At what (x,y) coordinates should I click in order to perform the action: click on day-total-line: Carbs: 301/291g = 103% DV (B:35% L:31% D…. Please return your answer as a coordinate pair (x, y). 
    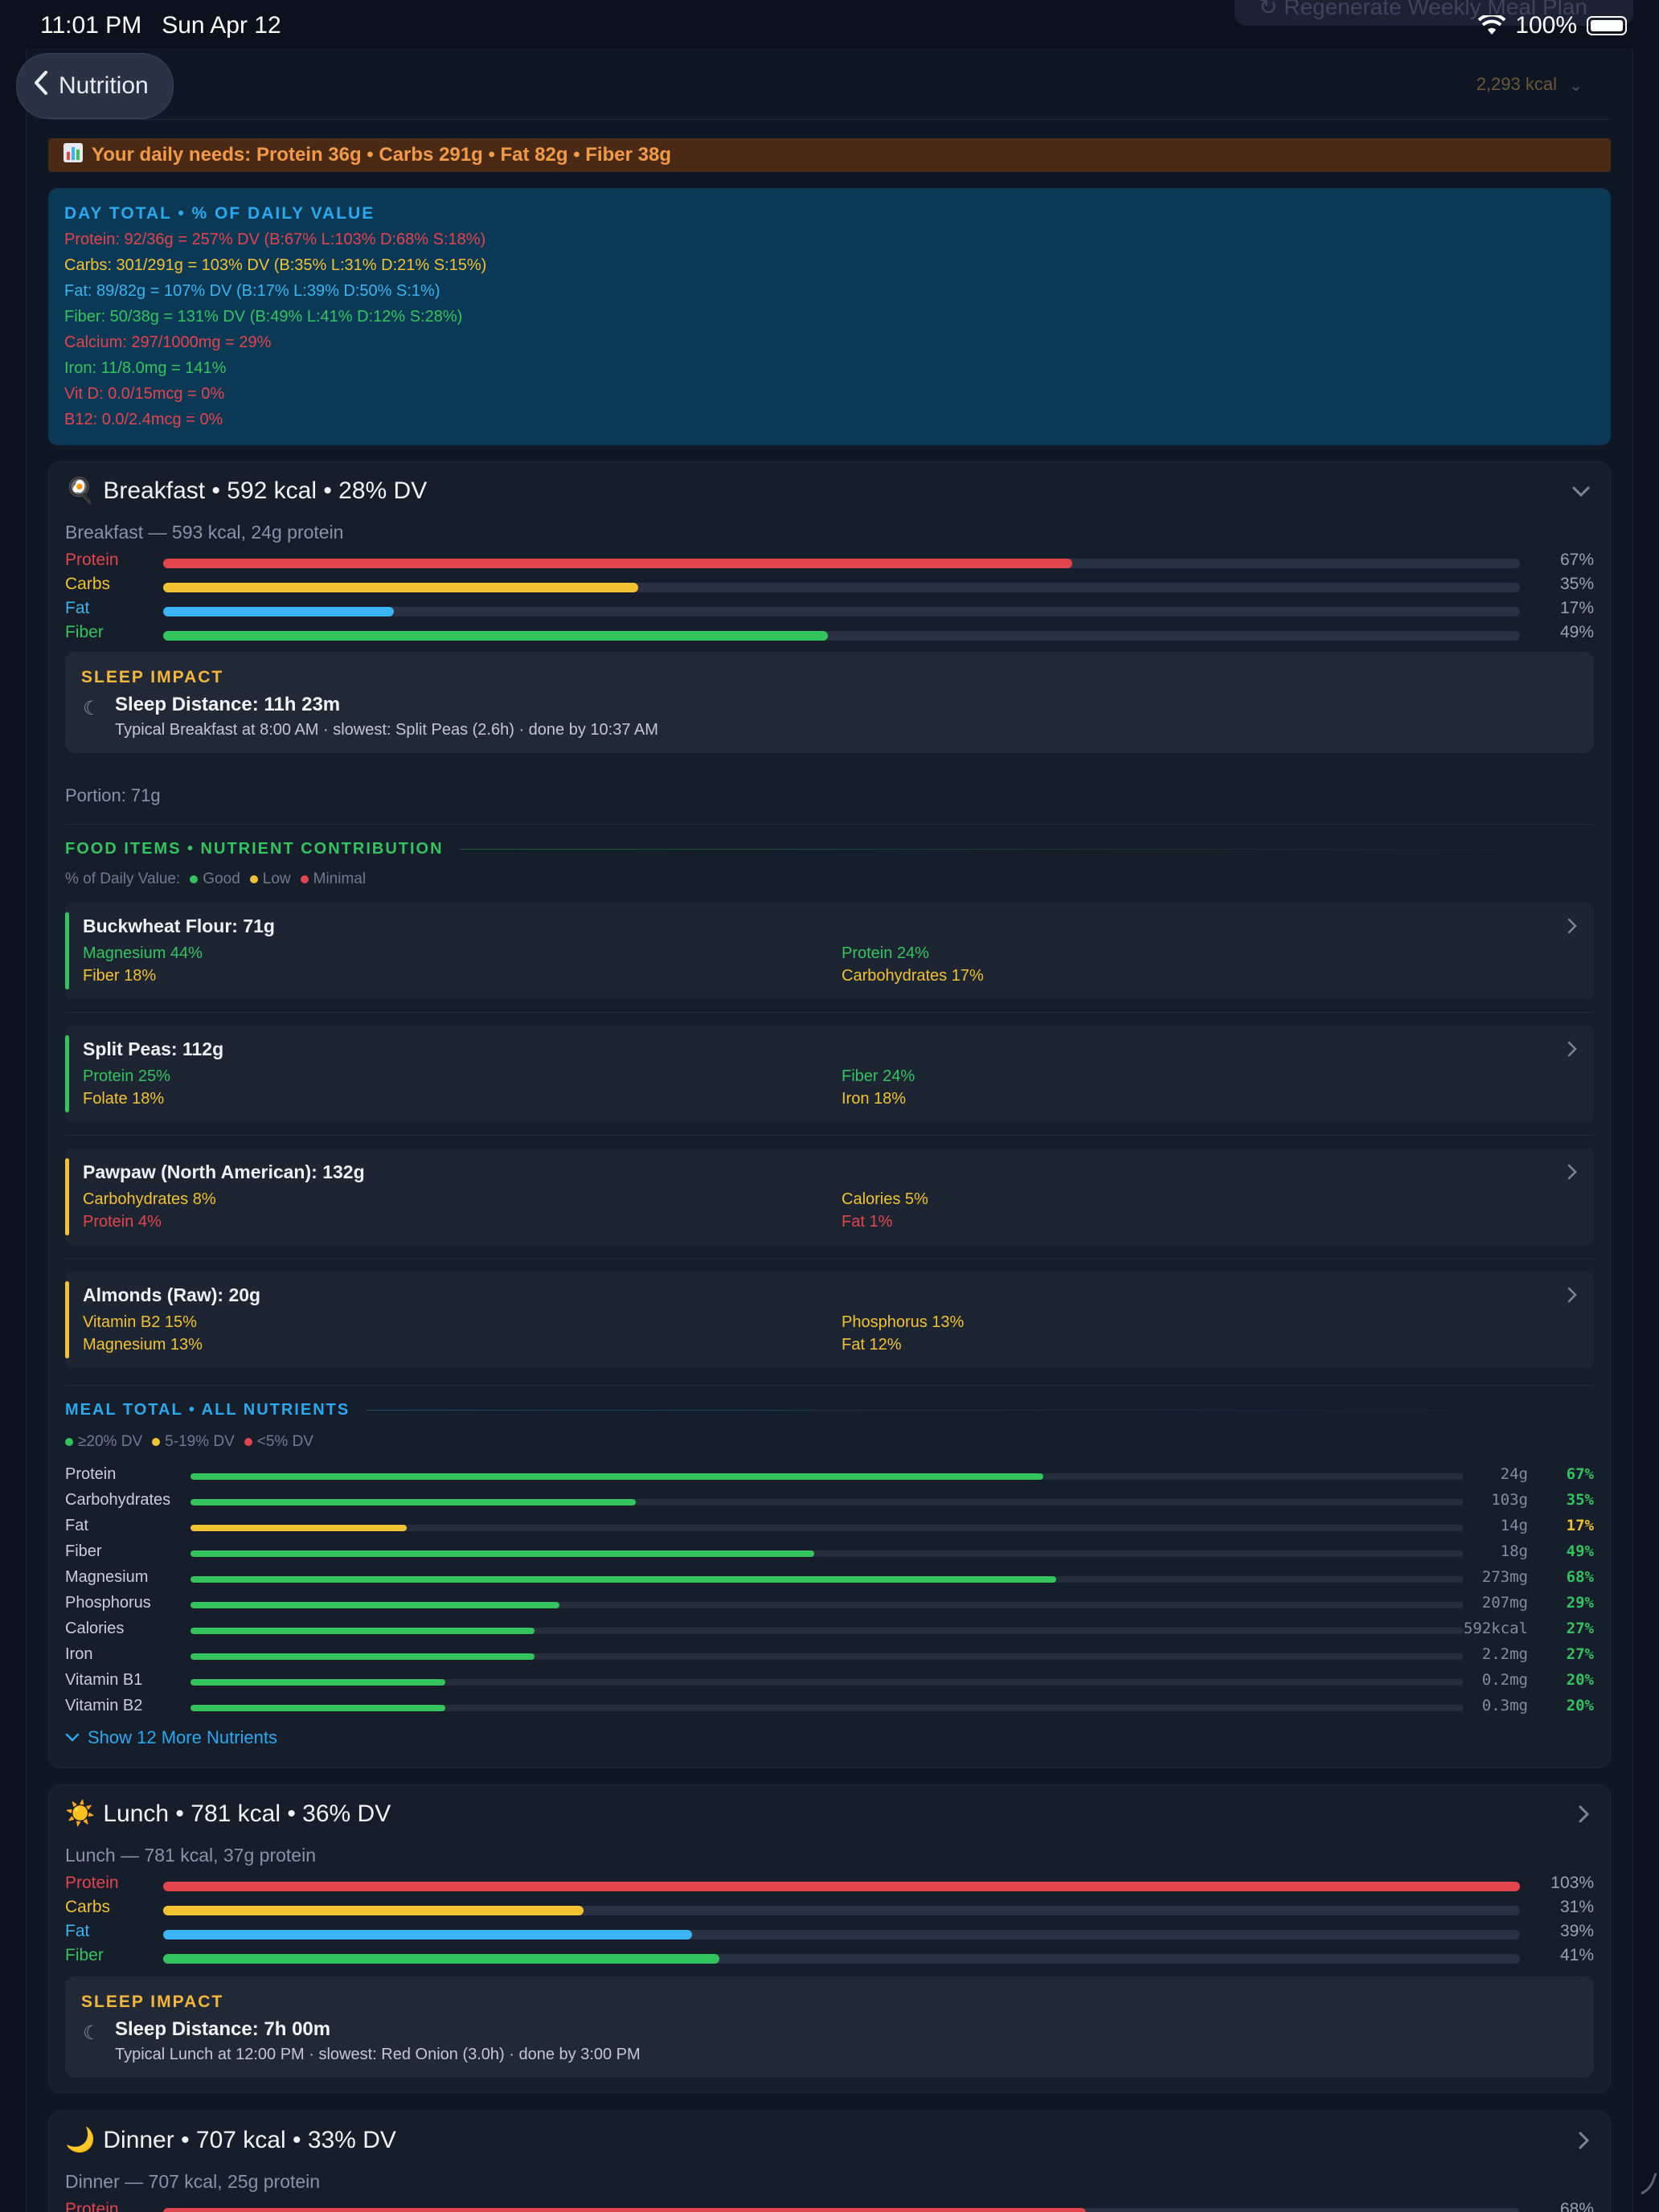
    Looking at the image, I should click on (275, 265).